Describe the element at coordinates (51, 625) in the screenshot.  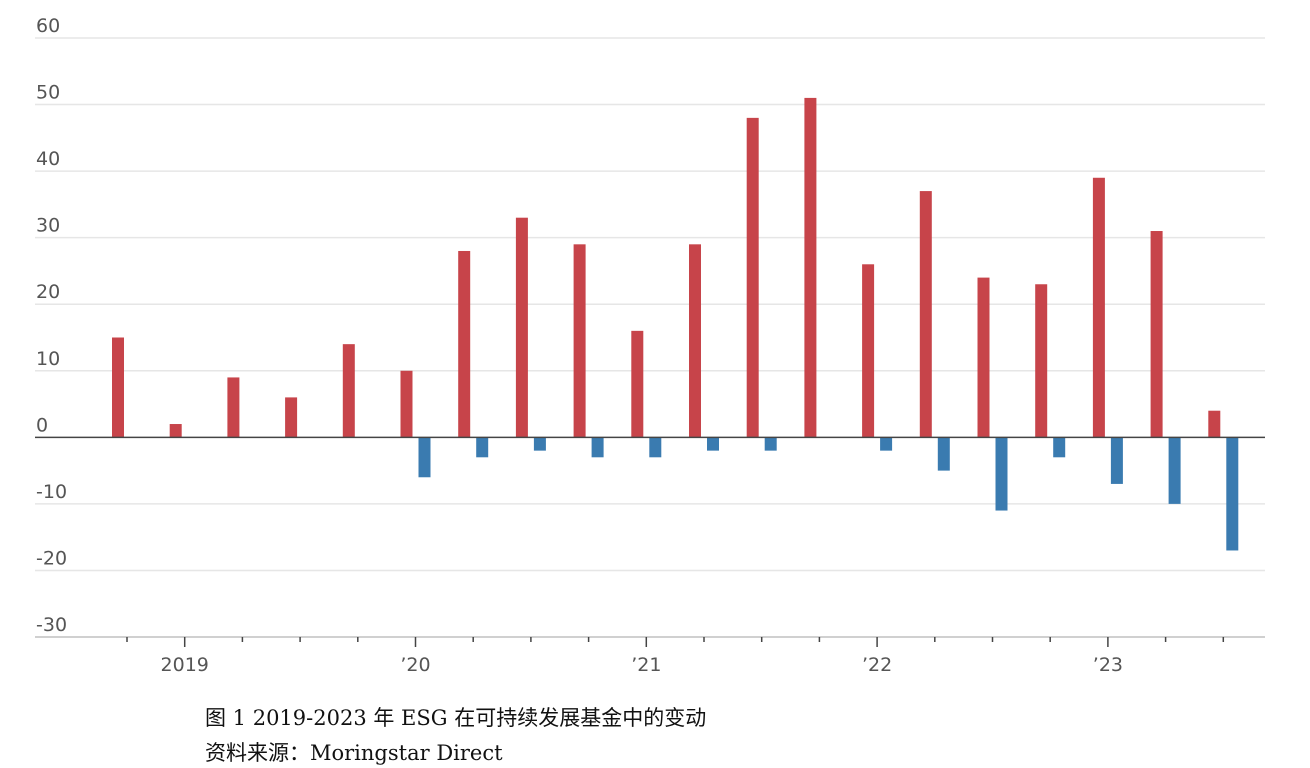
I see `y-tick-label: -30` at that location.